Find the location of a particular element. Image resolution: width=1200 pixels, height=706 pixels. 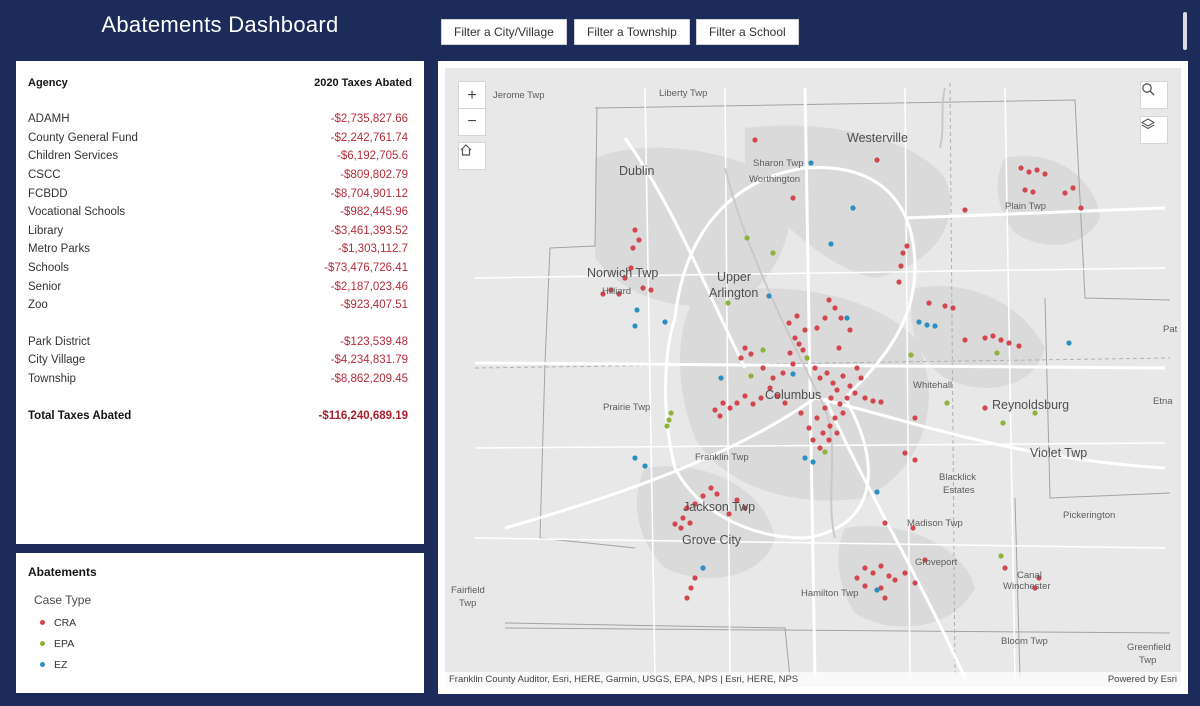

legend-subtitle: Case Type is located at coordinates (63, 600).